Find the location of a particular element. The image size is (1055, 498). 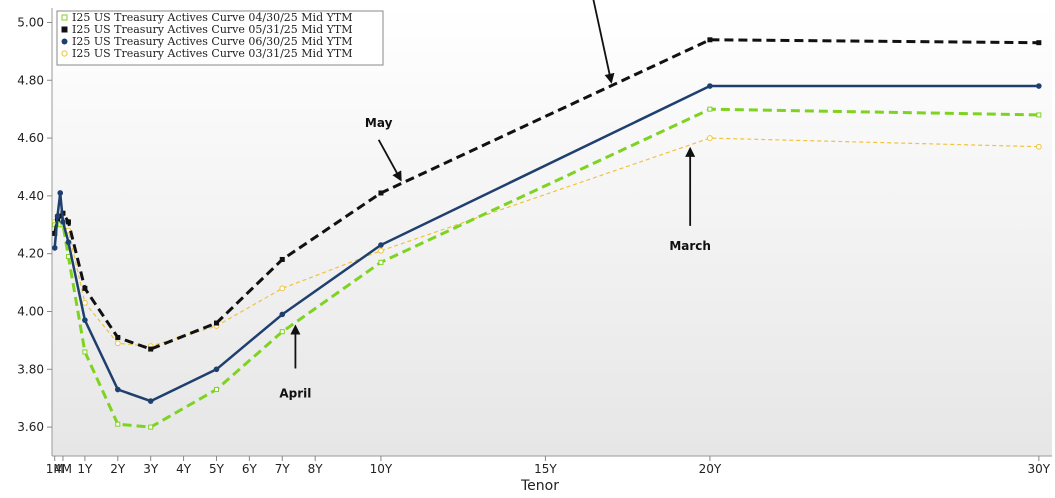

x-tick-label: 30Y is located at coordinates (1039, 469).